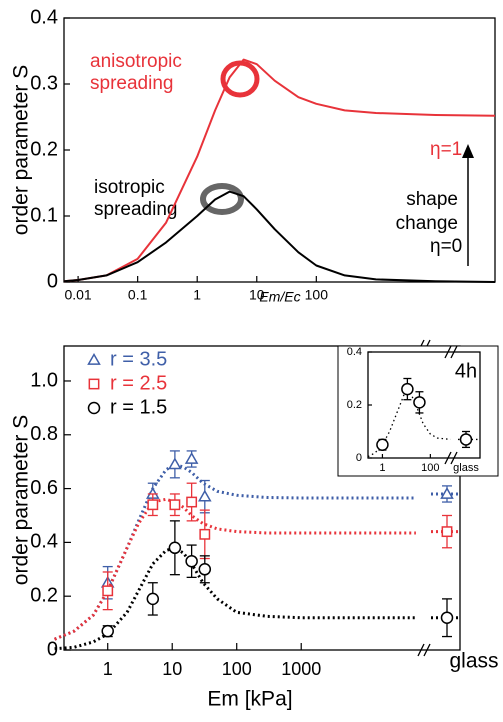 The height and width of the screenshot is (722, 503). Describe the element at coordinates (466, 371) in the screenshot. I see `inset-label: 4h` at that location.